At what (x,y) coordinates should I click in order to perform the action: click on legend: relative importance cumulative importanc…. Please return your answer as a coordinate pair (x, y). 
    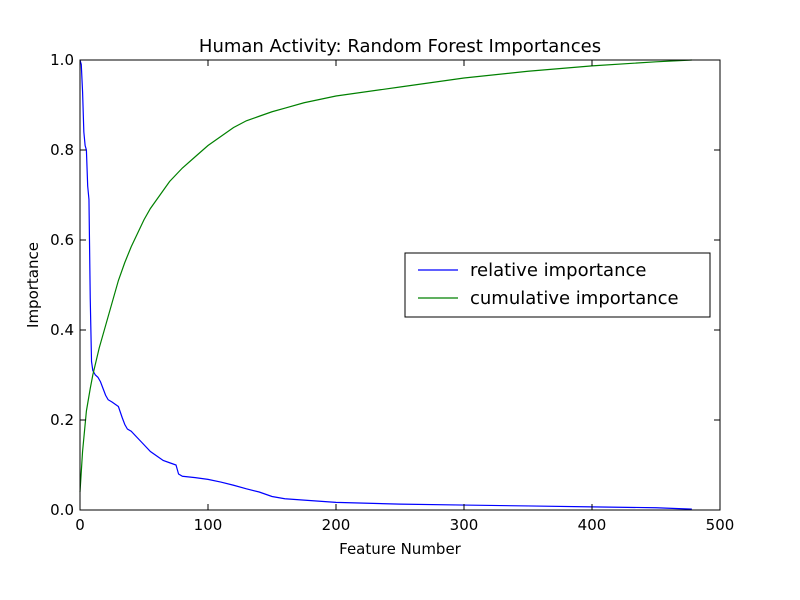
    Looking at the image, I should click on (557, 285).